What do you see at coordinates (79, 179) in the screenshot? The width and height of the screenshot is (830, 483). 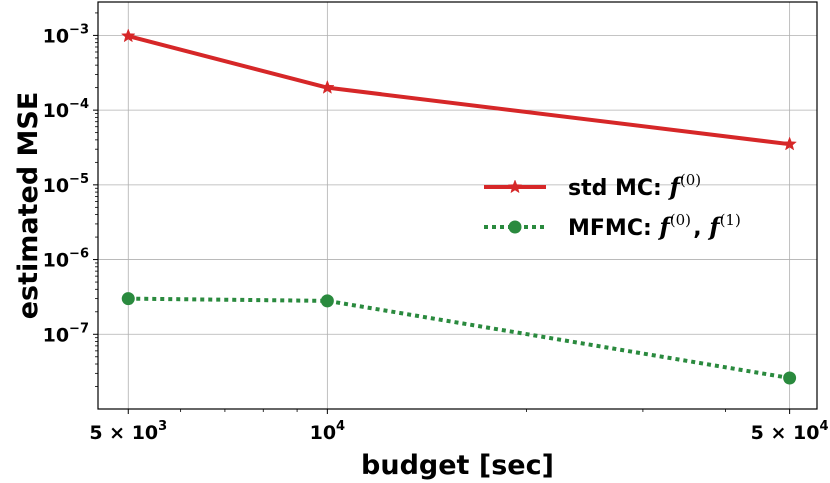 I see `y-tick-exponent: −5` at bounding box center [79, 179].